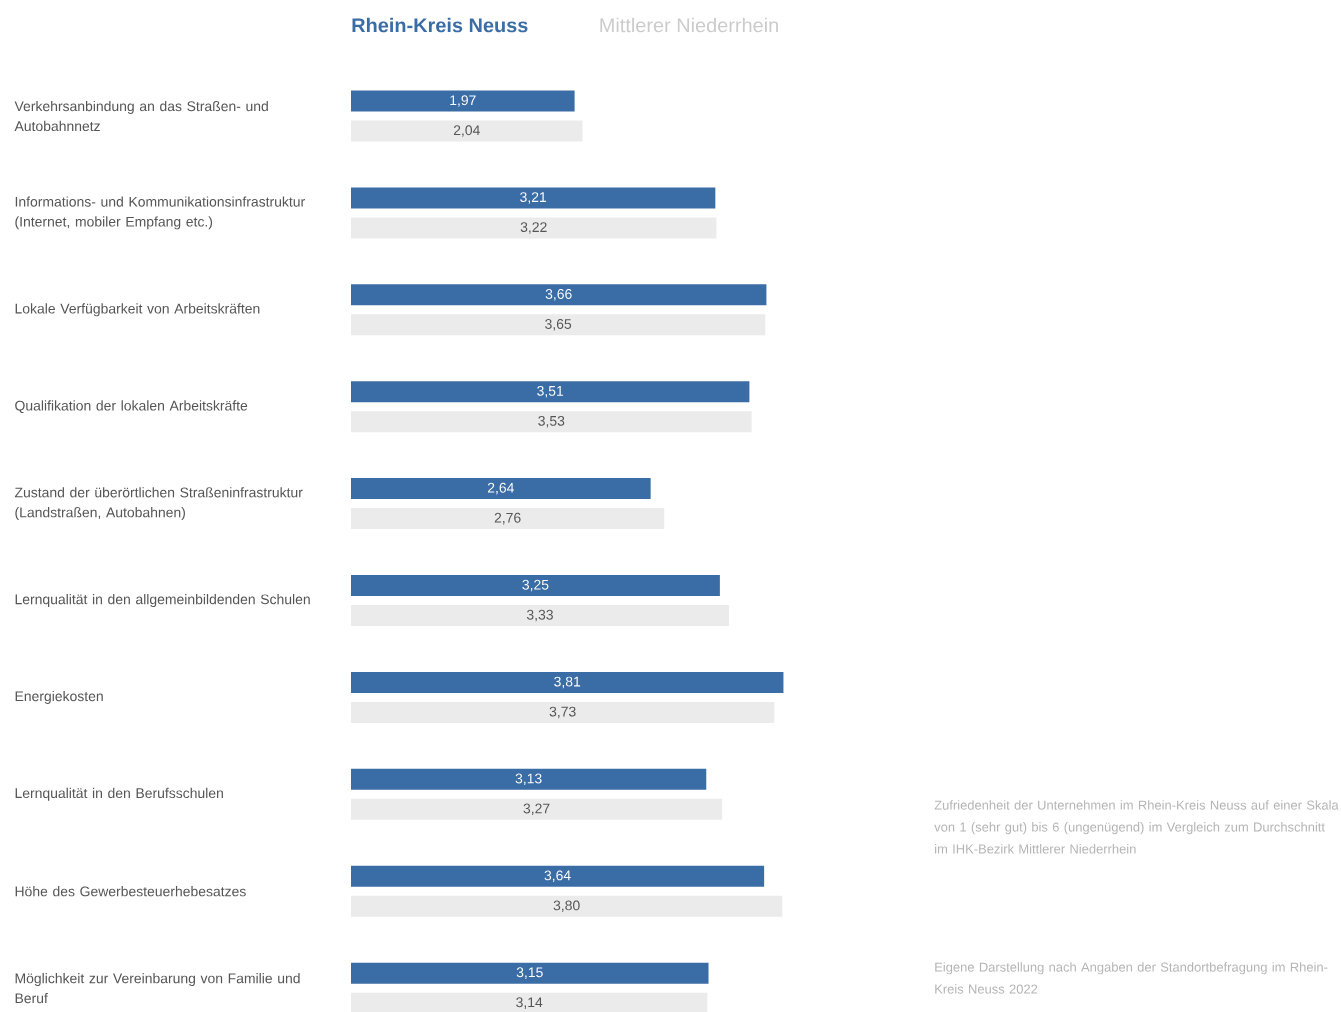  I want to click on y-tick-label: Möglichkeit zur Vereinbarung von Familie und Beruf, so click(157, 988).